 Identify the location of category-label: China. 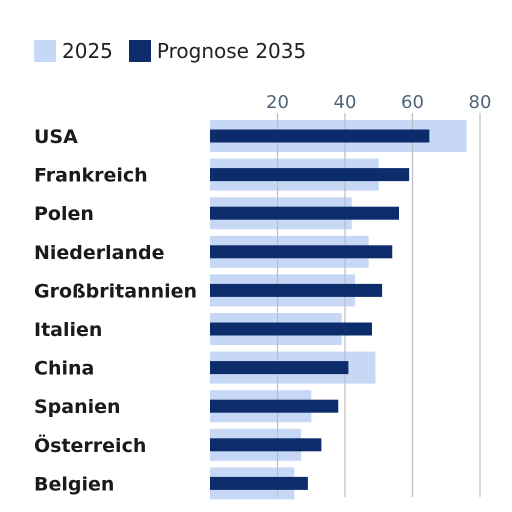
(64, 369).